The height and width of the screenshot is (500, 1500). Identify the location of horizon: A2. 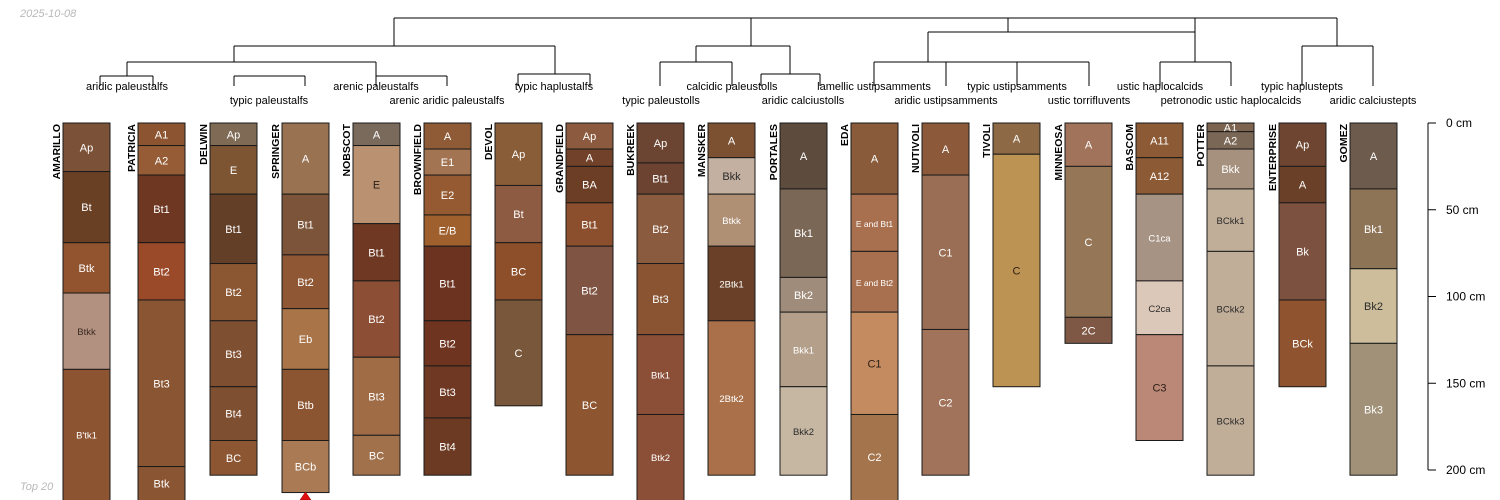
(1230, 140).